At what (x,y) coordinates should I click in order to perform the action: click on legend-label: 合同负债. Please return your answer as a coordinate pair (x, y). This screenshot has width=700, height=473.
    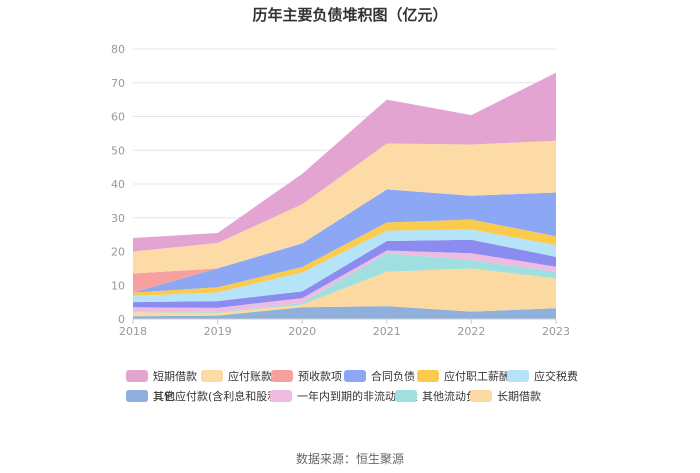
    Looking at the image, I should click on (393, 376).